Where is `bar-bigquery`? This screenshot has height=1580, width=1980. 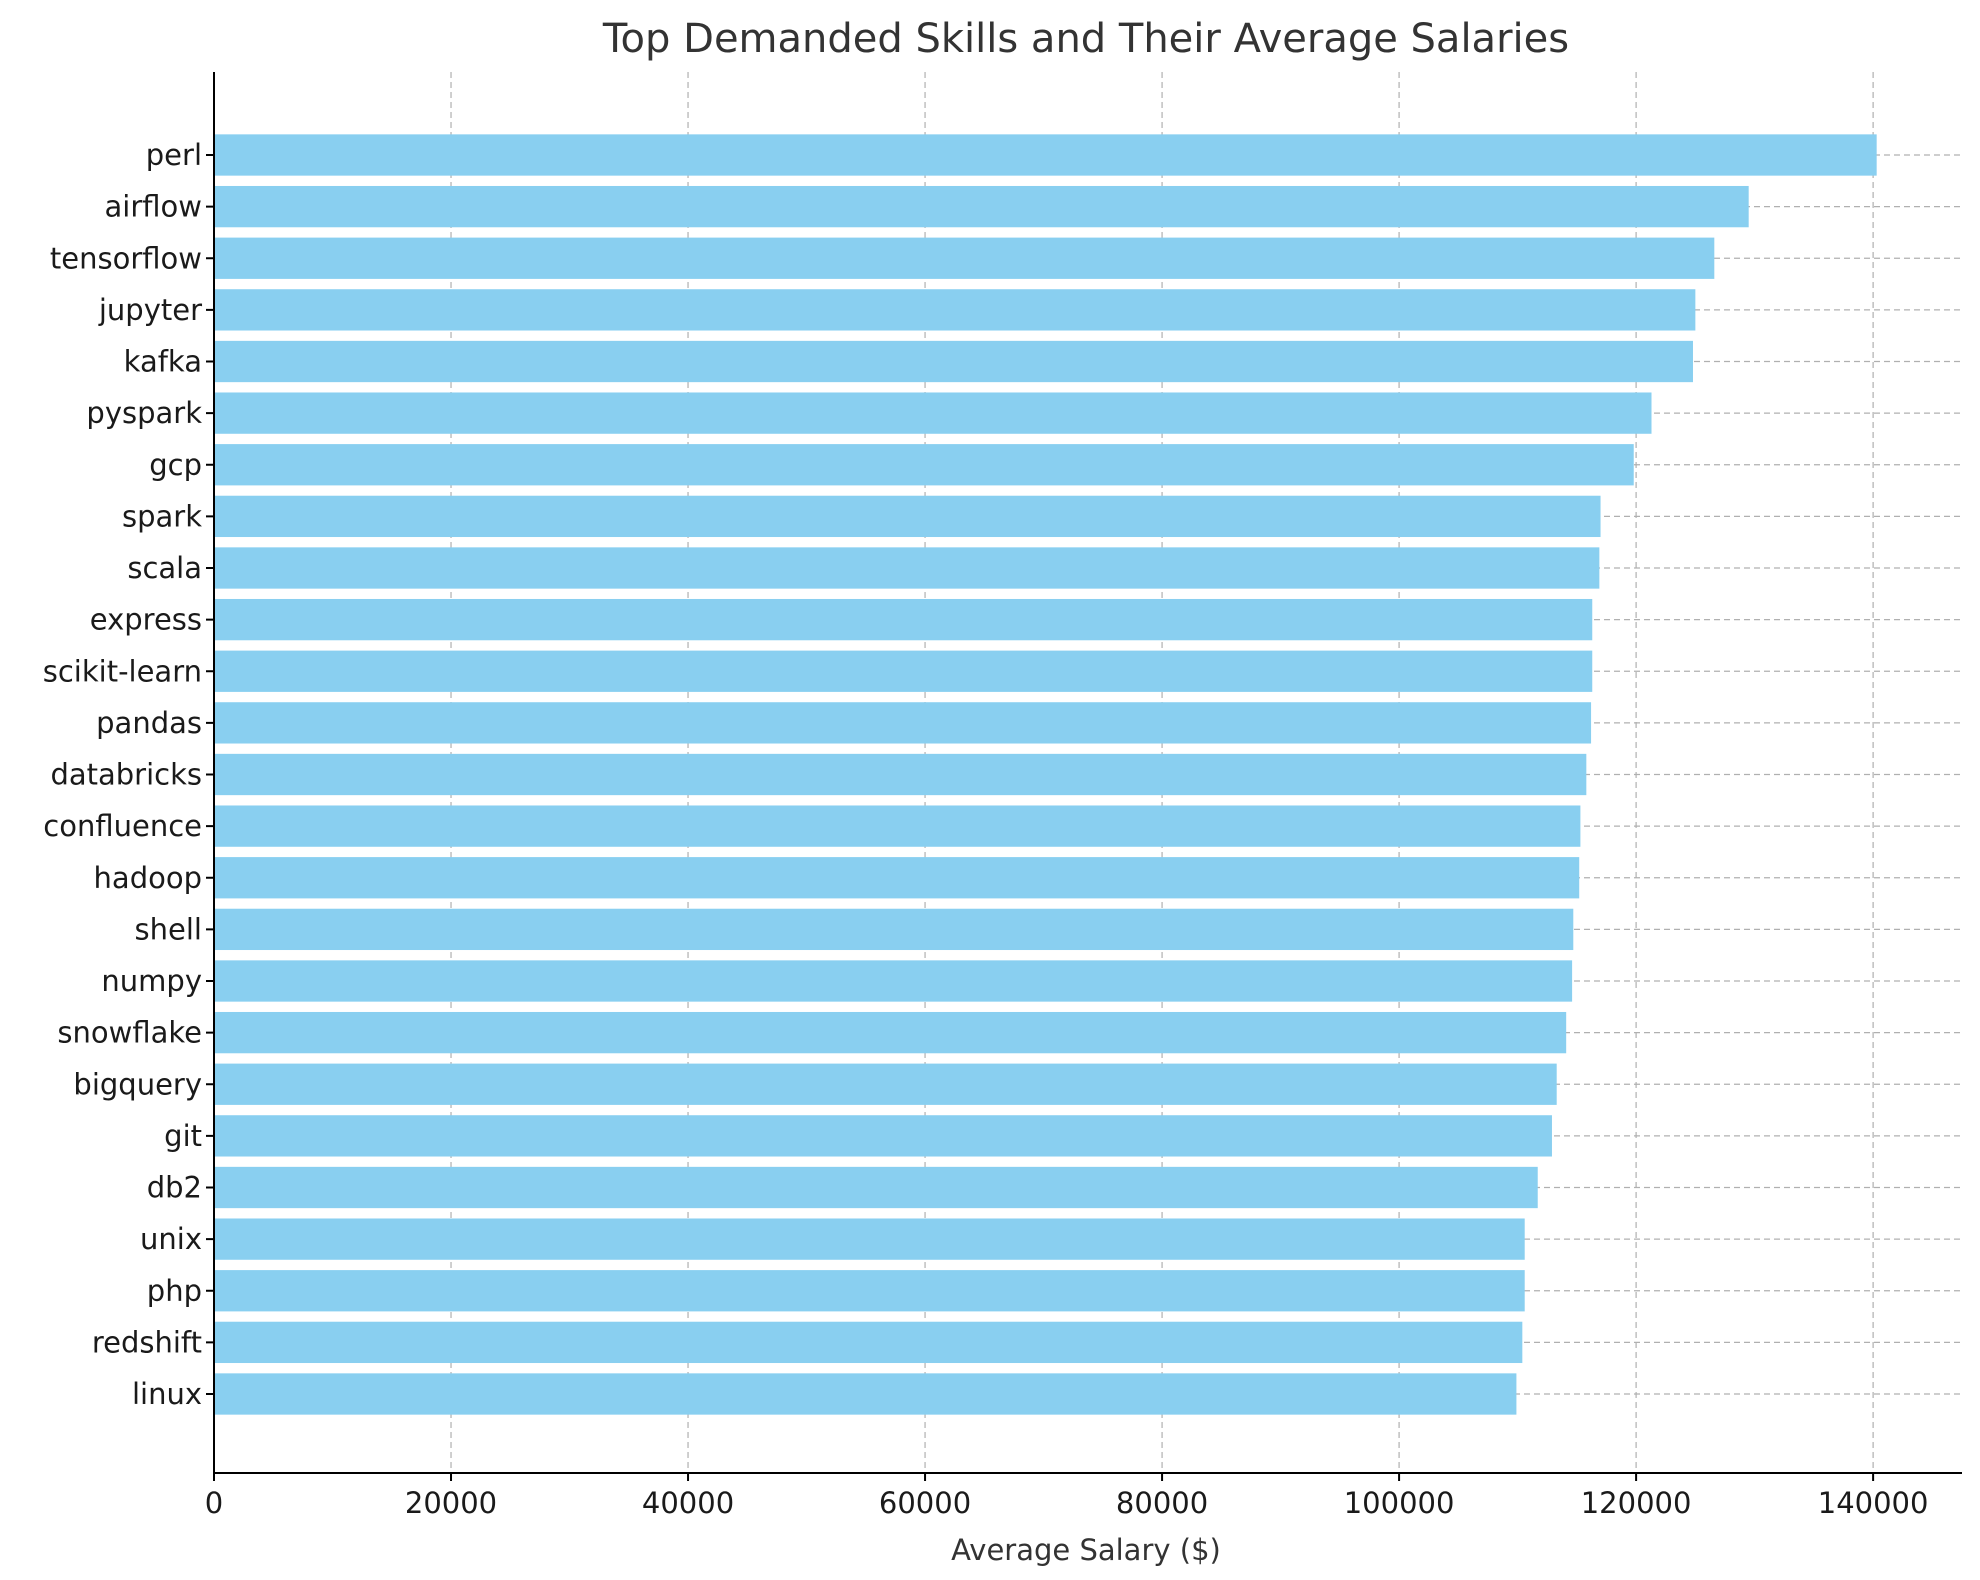
bar-bigquery is located at coordinates (885, 1084).